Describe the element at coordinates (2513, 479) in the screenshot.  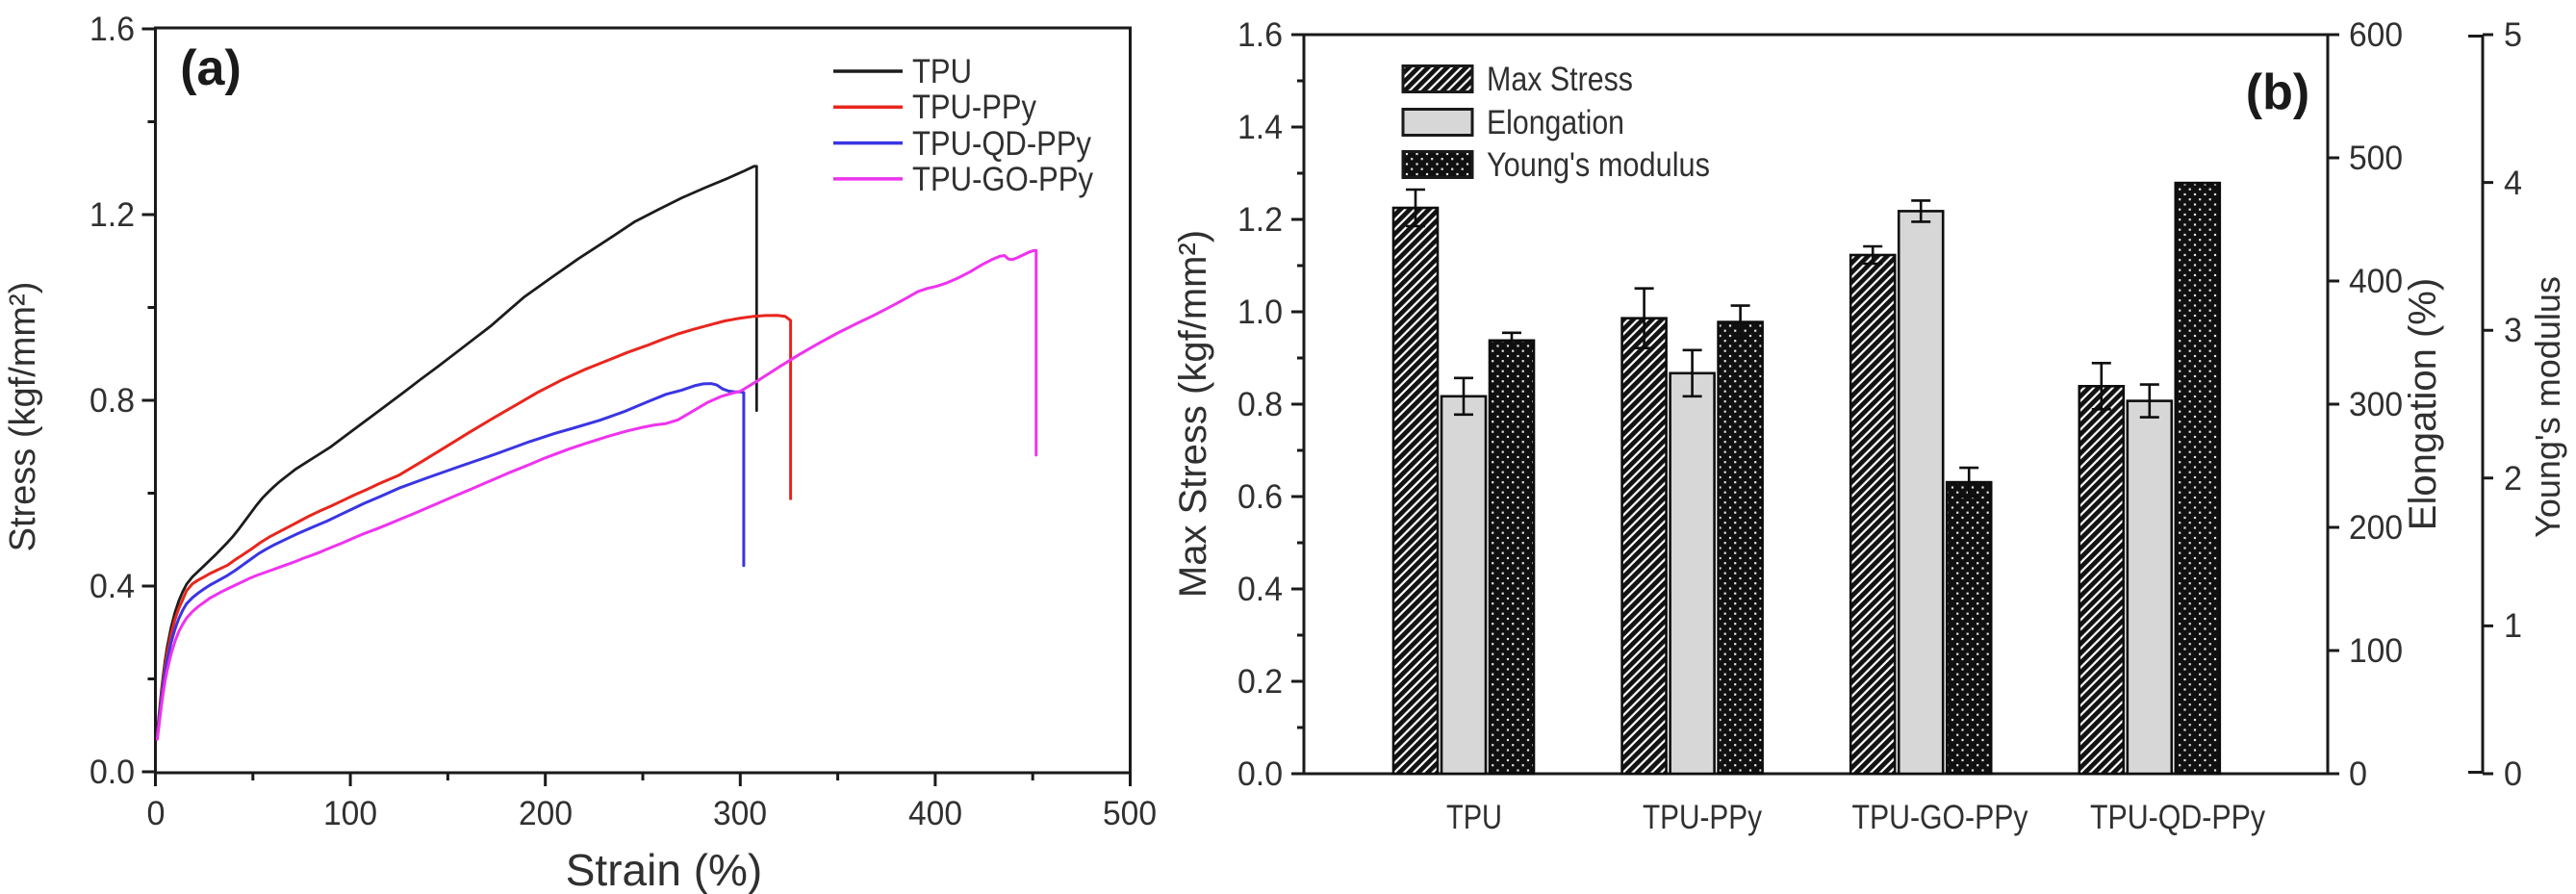
I see `svg-text: 2` at that location.